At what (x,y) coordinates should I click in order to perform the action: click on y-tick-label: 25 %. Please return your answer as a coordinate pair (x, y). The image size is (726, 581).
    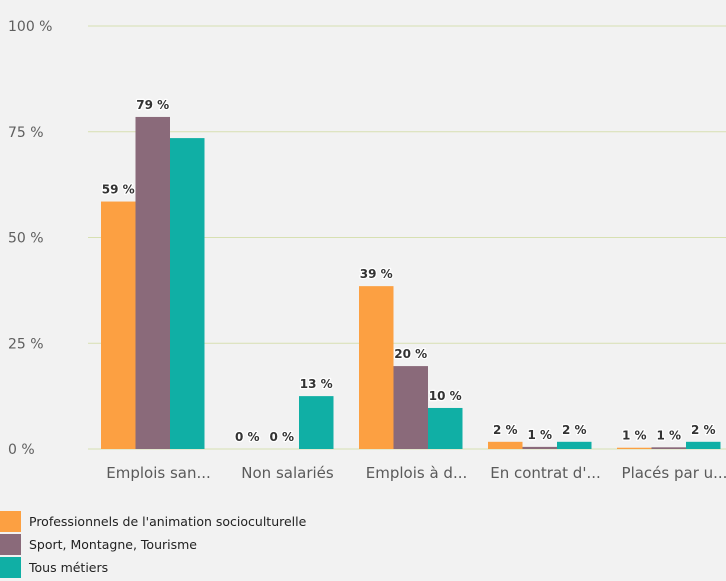
    Looking at the image, I should click on (26, 344).